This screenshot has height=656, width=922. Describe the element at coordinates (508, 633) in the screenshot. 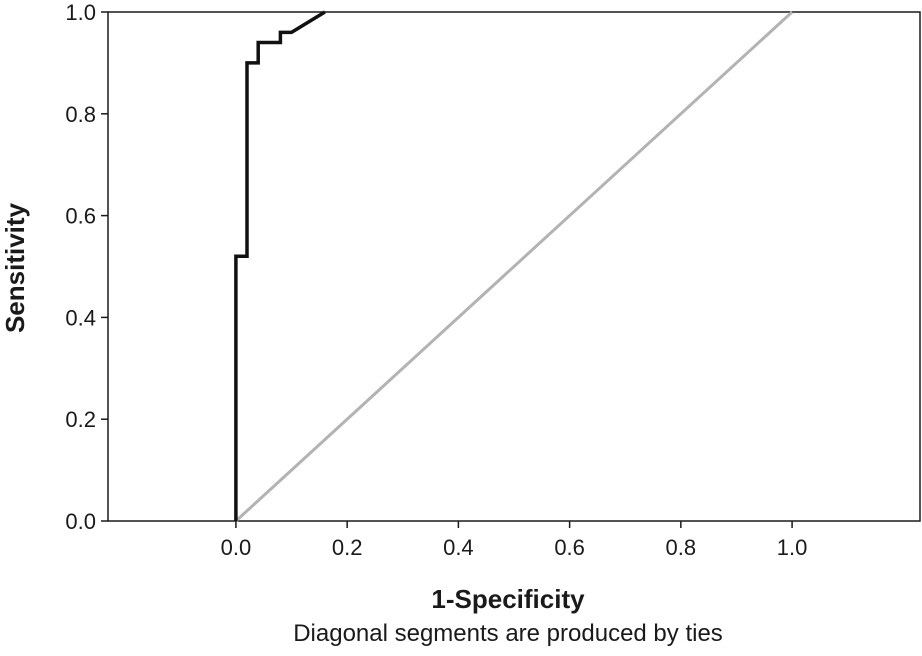

I see `chart-footnote: Diagonal segments are produced by ties` at that location.